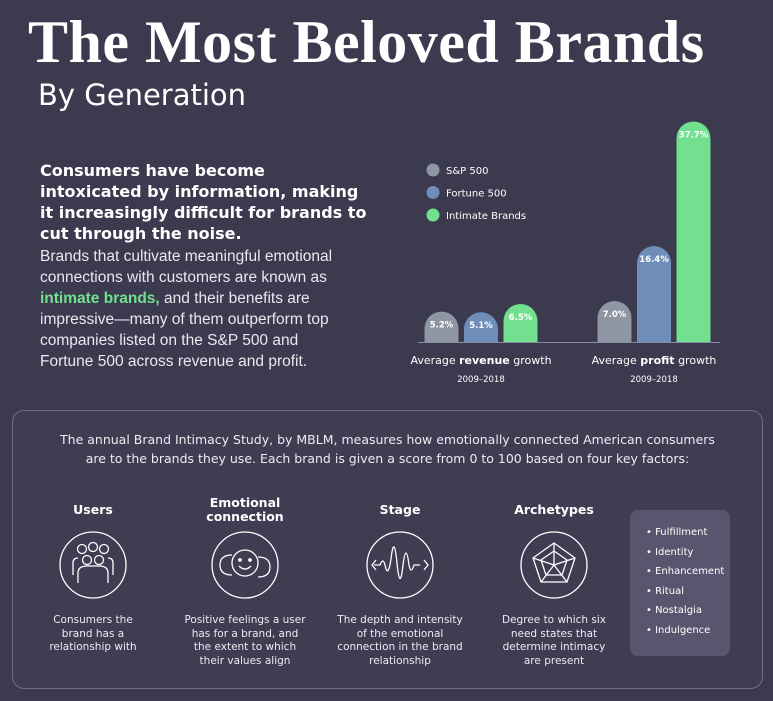 This screenshot has width=773, height=701. I want to click on value-label: 7.0%, so click(615, 315).